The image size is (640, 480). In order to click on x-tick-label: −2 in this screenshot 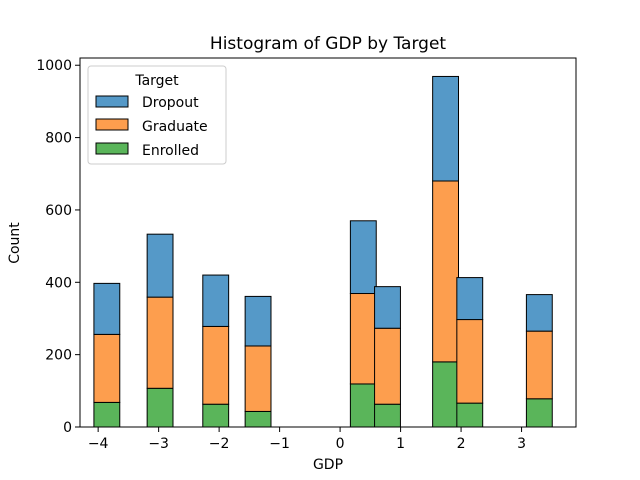, I will do `click(219, 444)`.